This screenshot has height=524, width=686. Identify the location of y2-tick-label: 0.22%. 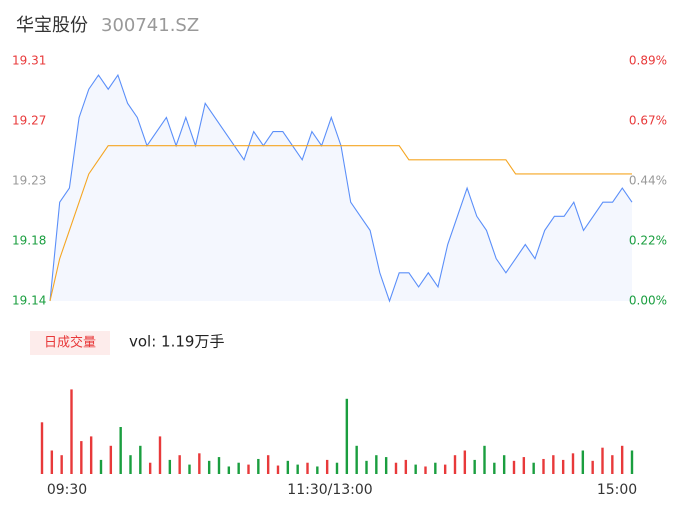
(648, 241).